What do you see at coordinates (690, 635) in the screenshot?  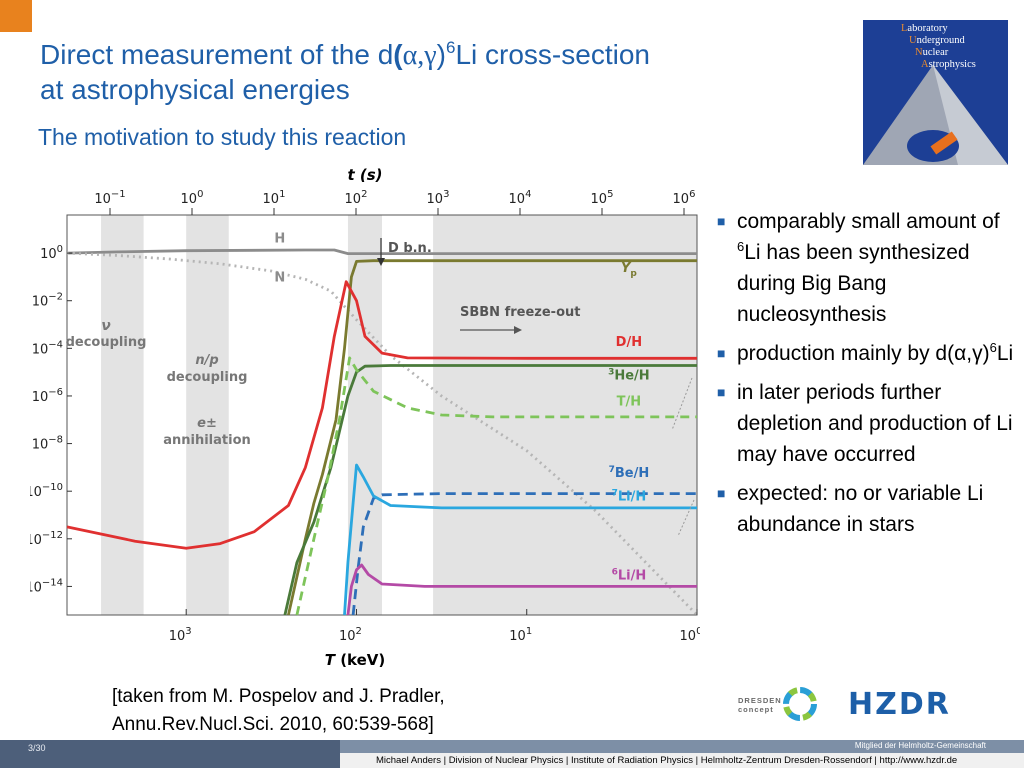 I see `x-tick-label: 10⁰` at bounding box center [690, 635].